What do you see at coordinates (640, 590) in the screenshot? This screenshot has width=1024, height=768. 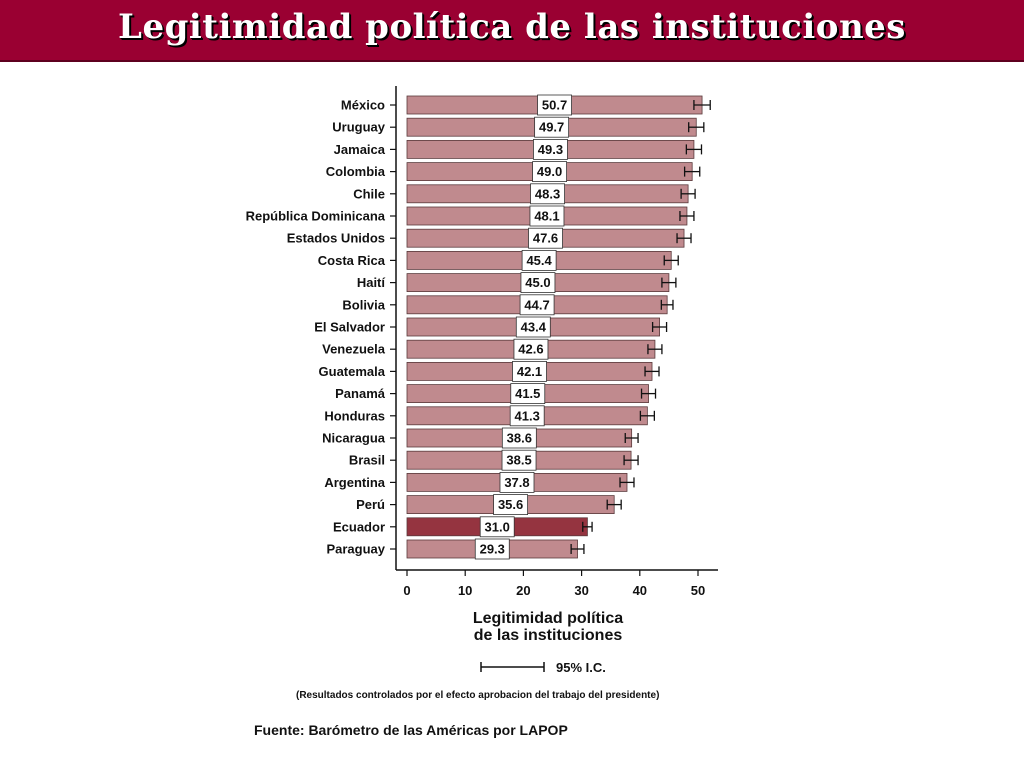 I see `x-tick-label: 40` at bounding box center [640, 590].